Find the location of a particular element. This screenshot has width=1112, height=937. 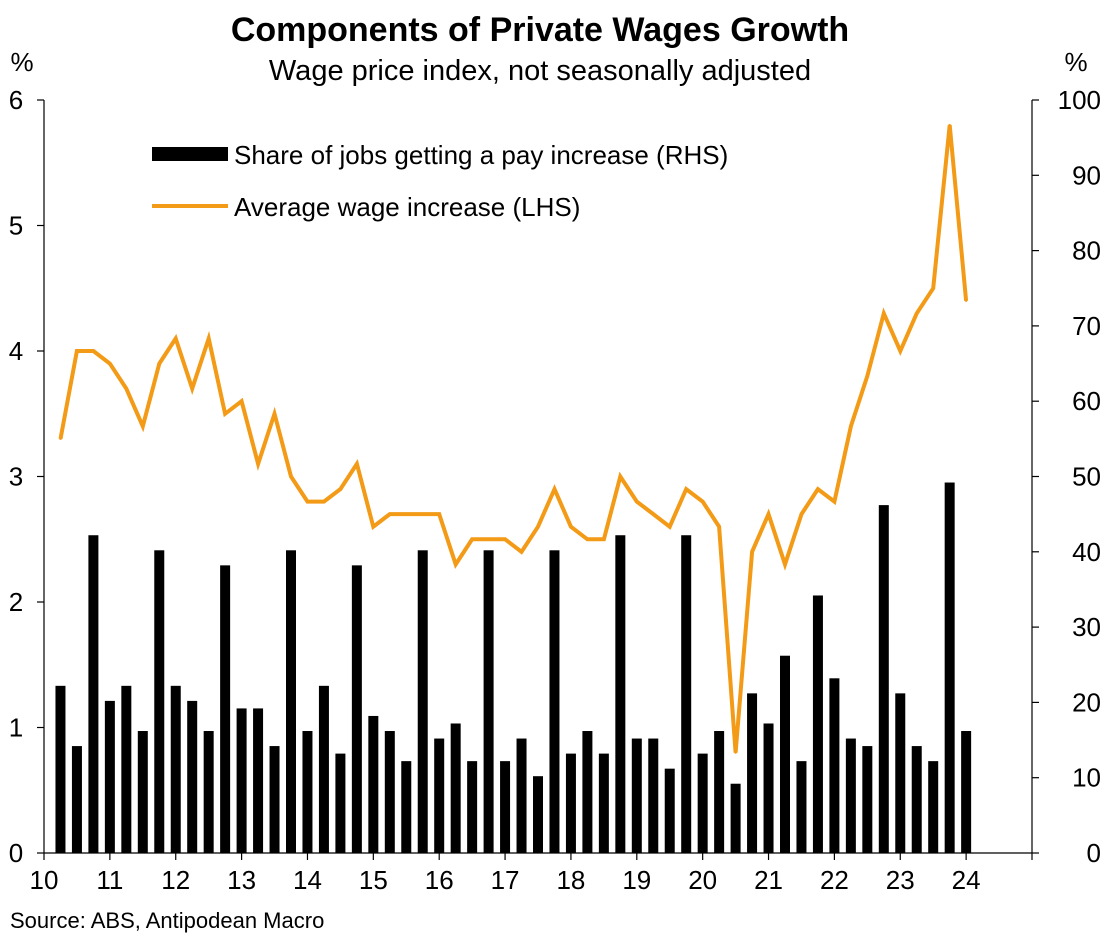

right-axis-unit-label: % is located at coordinates (1075, 62).